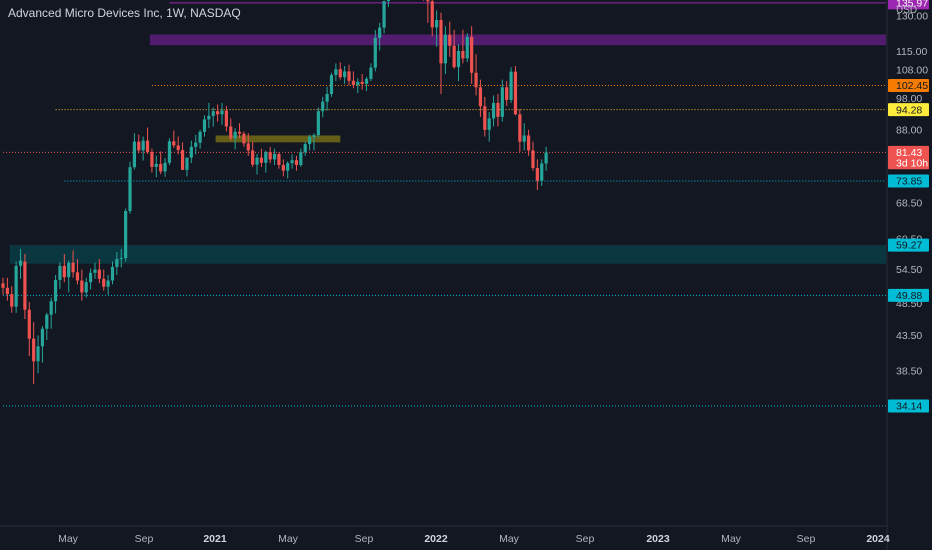 Image resolution: width=932 pixels, height=550 pixels. What do you see at coordinates (912, 86) in the screenshot?
I see `price-badge-label: 102.45` at bounding box center [912, 86].